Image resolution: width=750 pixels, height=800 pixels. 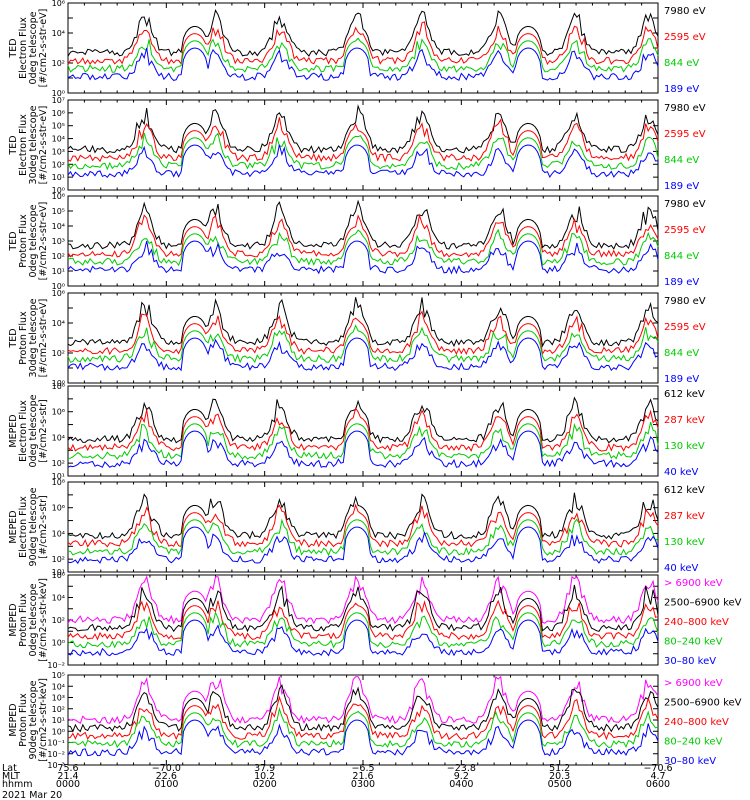 I want to click on y-tick-label: 10⁻³, so click(x=56, y=765).